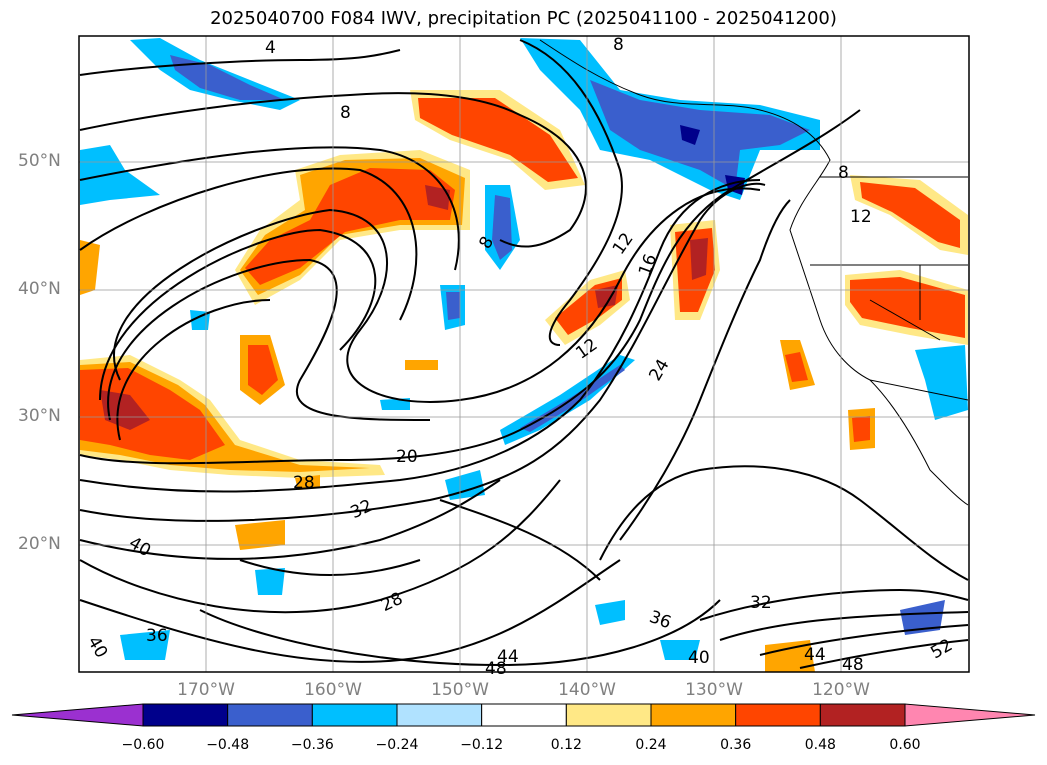 This screenshot has width=1047, height=765. Describe the element at coordinates (39, 416) in the screenshot. I see `lat-label: 30°N` at that location.